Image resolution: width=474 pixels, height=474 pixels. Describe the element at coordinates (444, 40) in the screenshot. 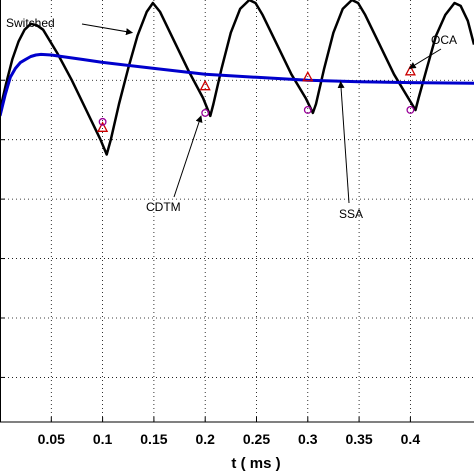

I see `annotation-oca-label: OCA` at that location.